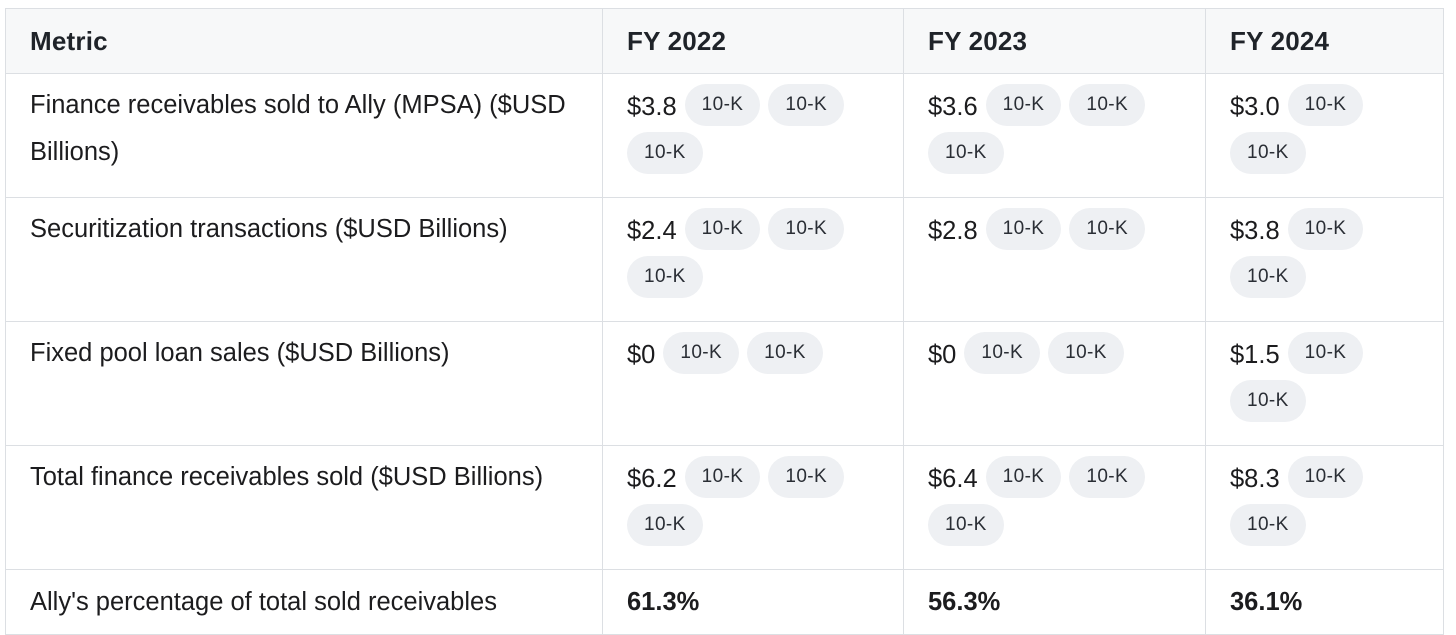  I want to click on cell-value: $6.4, so click(953, 479).